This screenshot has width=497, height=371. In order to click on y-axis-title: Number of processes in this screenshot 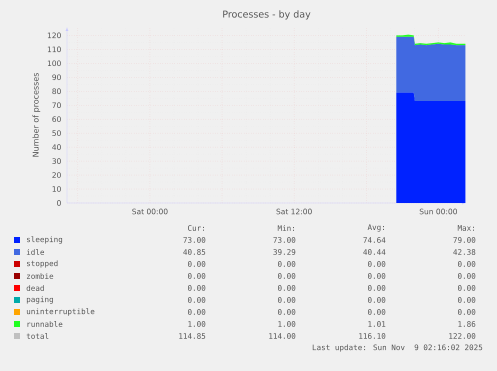, I will do `click(36, 115)`.